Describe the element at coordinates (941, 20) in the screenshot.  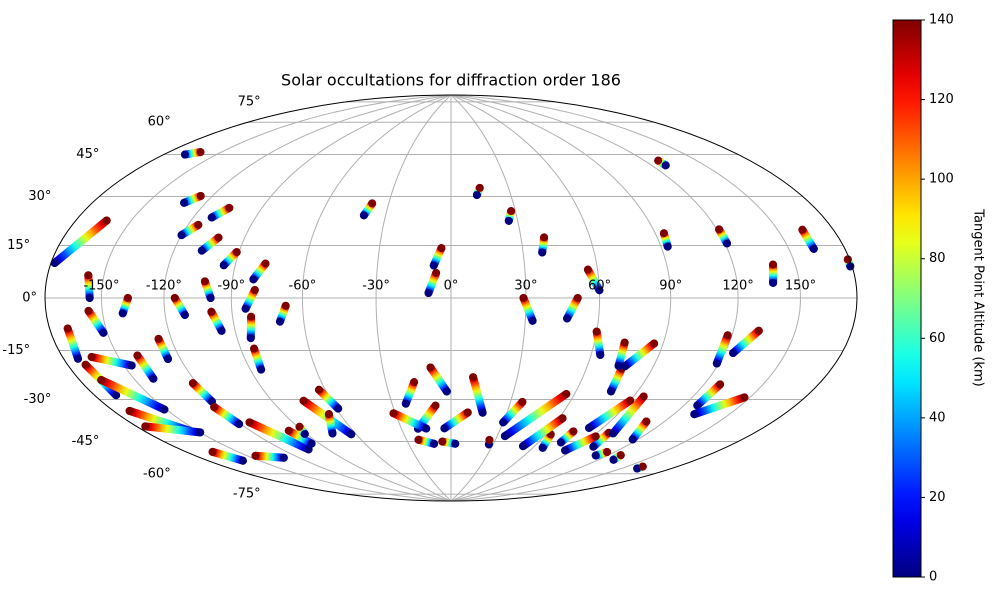
I see `colorbar-tick-label: 140` at that location.